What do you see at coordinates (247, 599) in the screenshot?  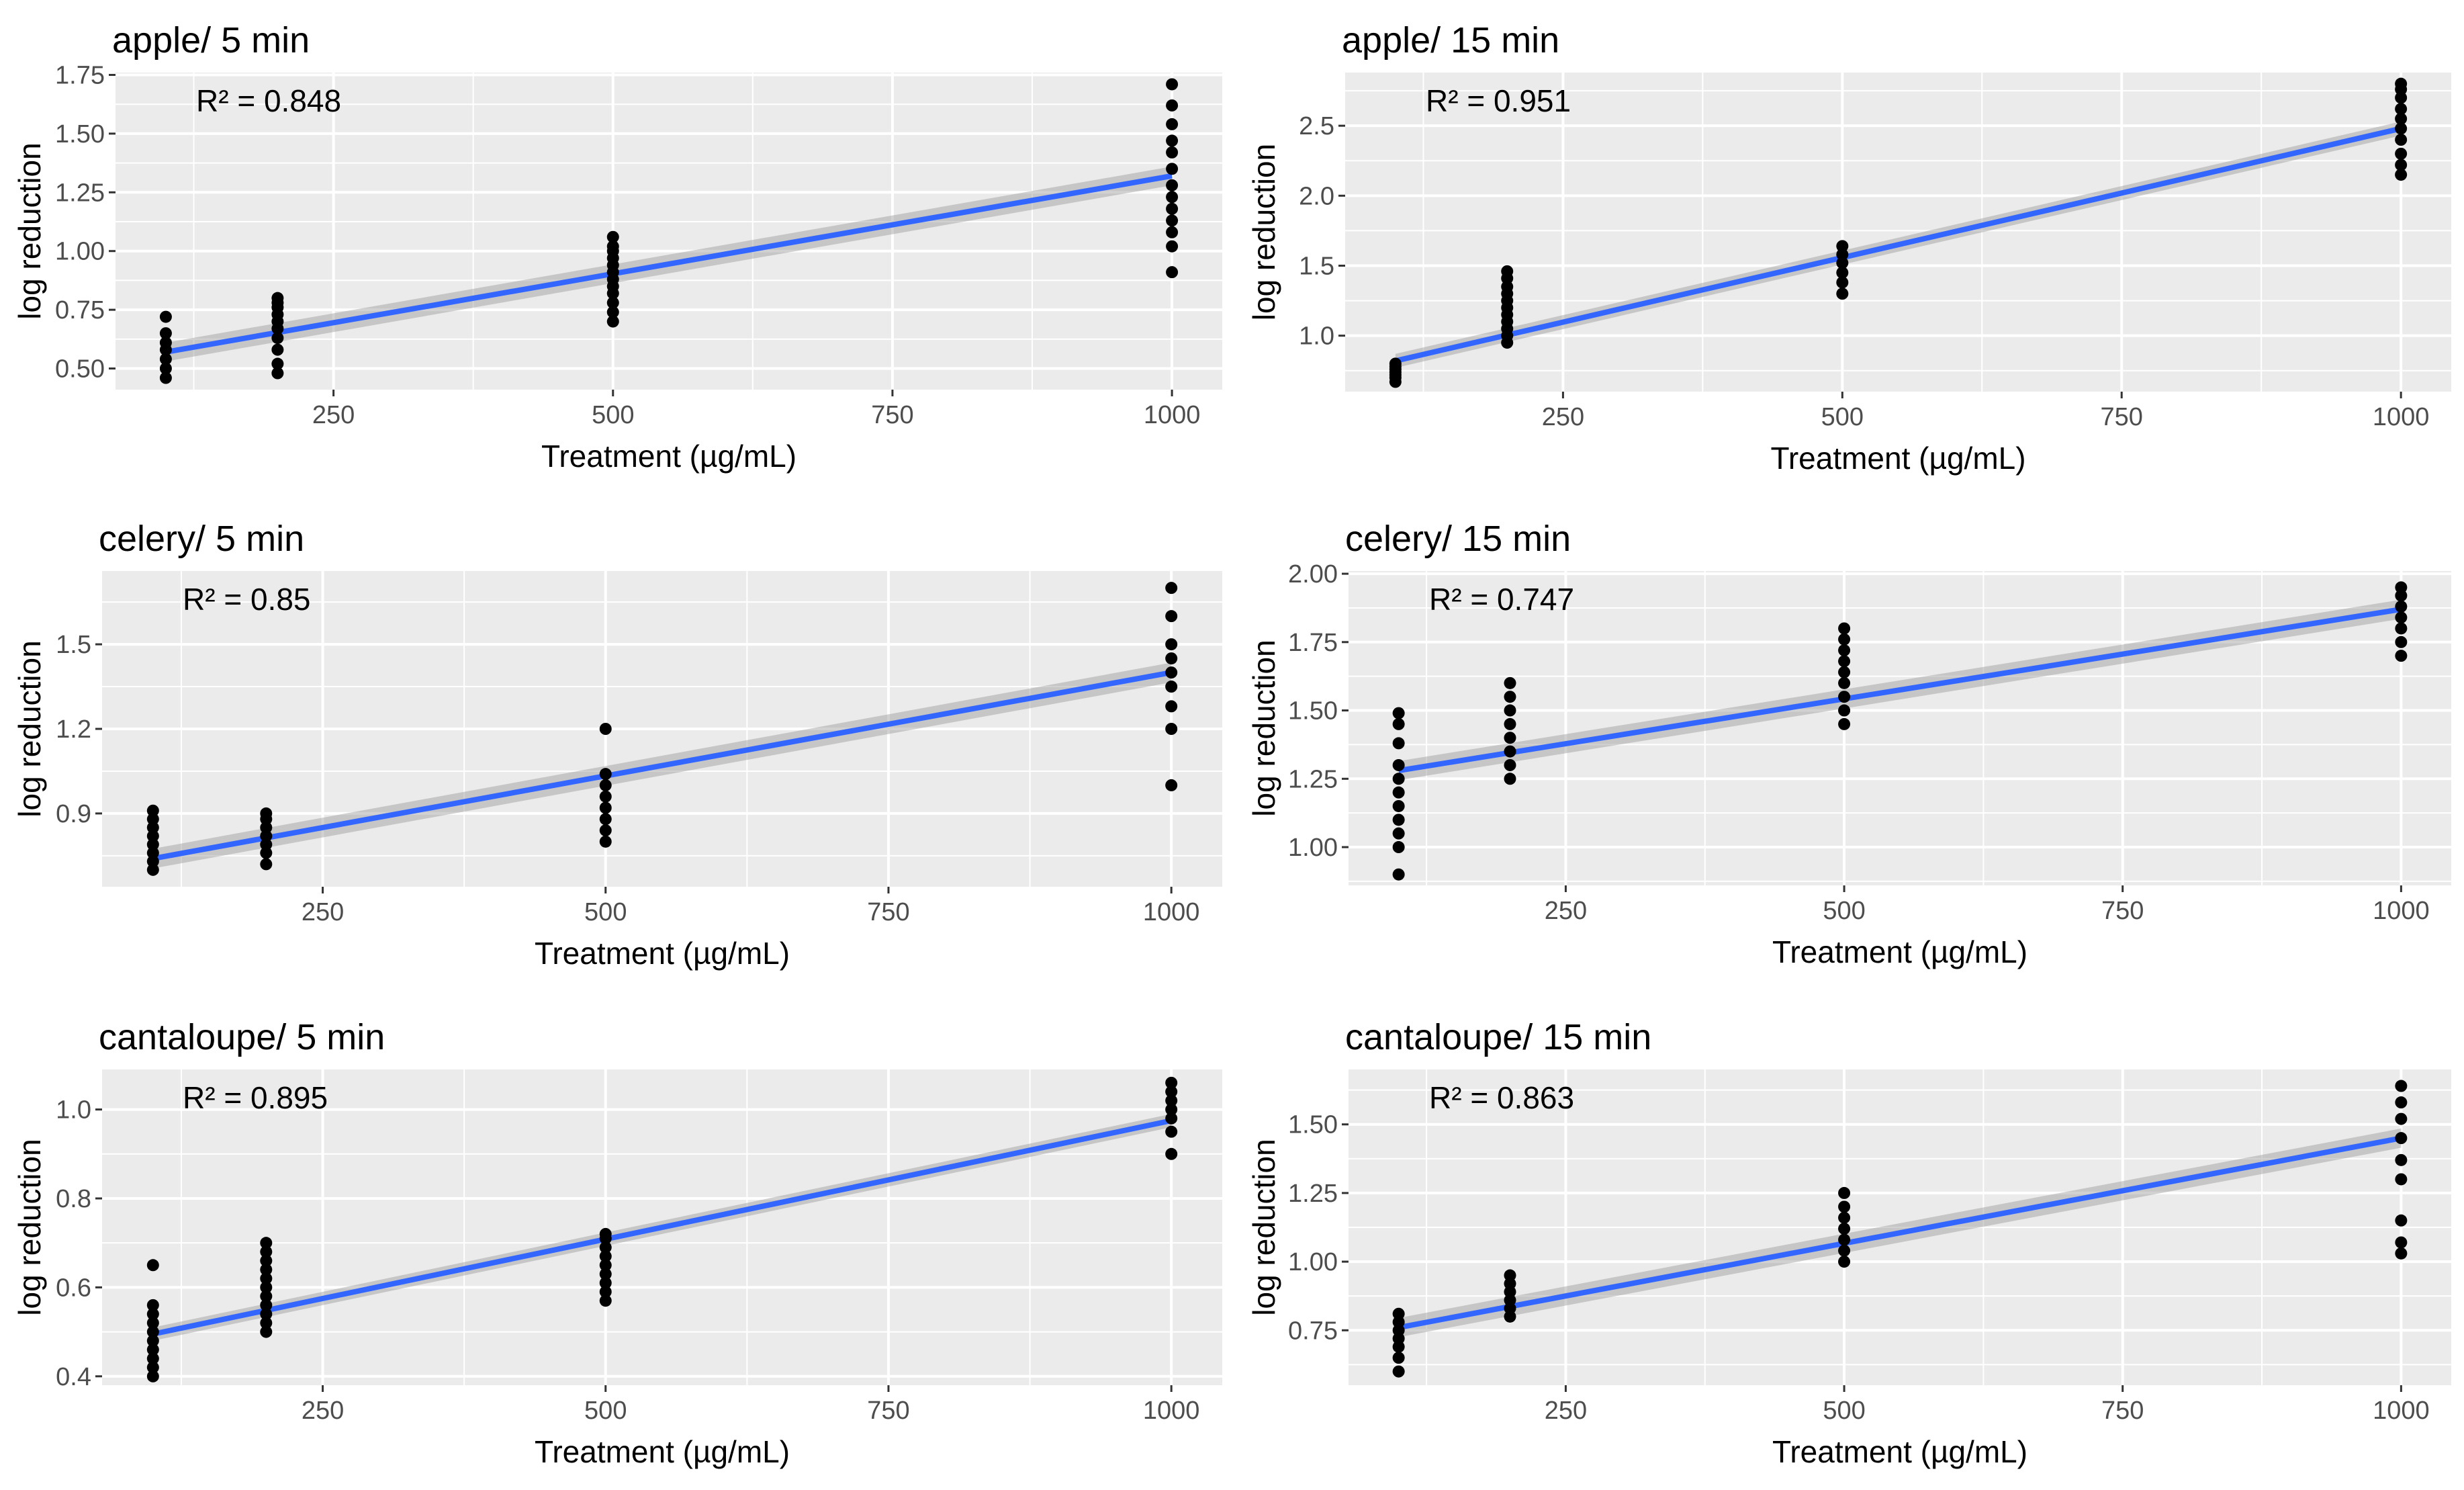 I see `r-squared-annotation: R² = 0.85` at bounding box center [247, 599].